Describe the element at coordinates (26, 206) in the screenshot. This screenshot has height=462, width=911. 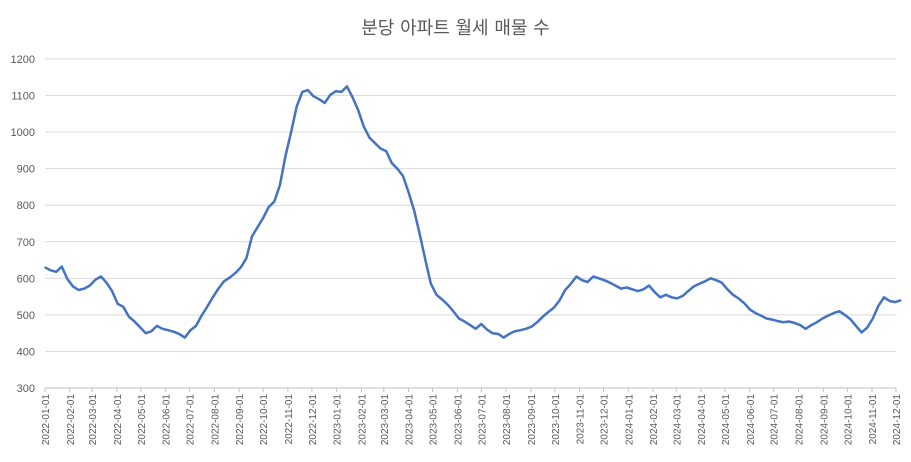
I see `y-tick-label: 800` at that location.